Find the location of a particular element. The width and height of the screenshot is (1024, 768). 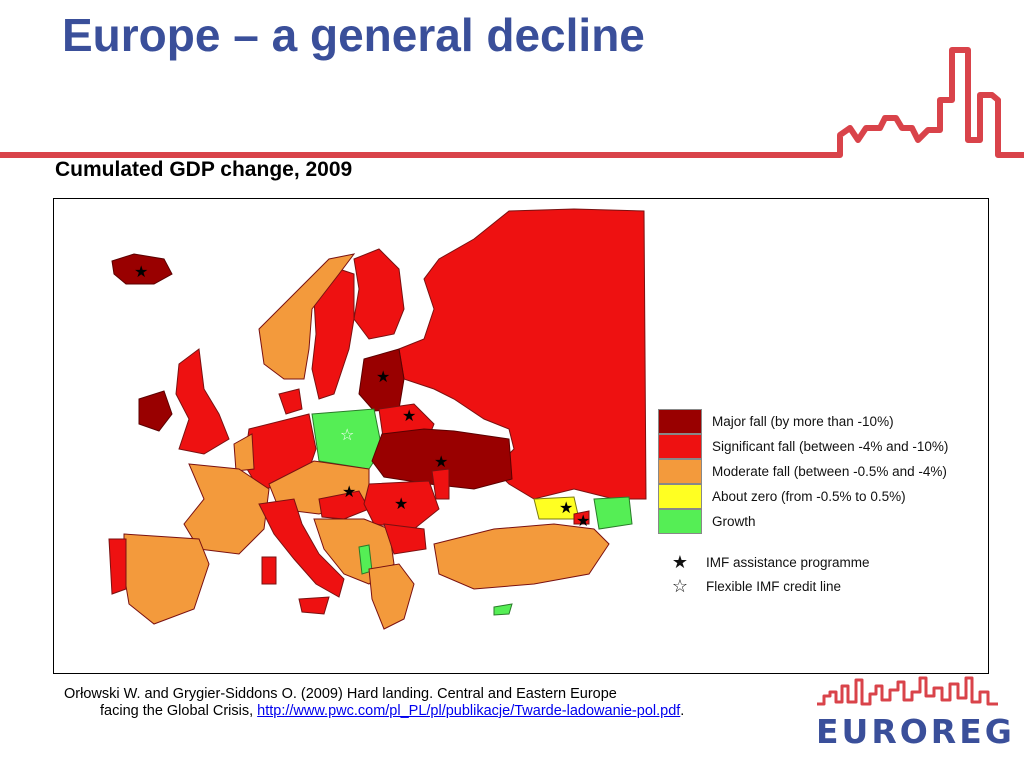

marker-belarus: ★ is located at coordinates (409, 415).